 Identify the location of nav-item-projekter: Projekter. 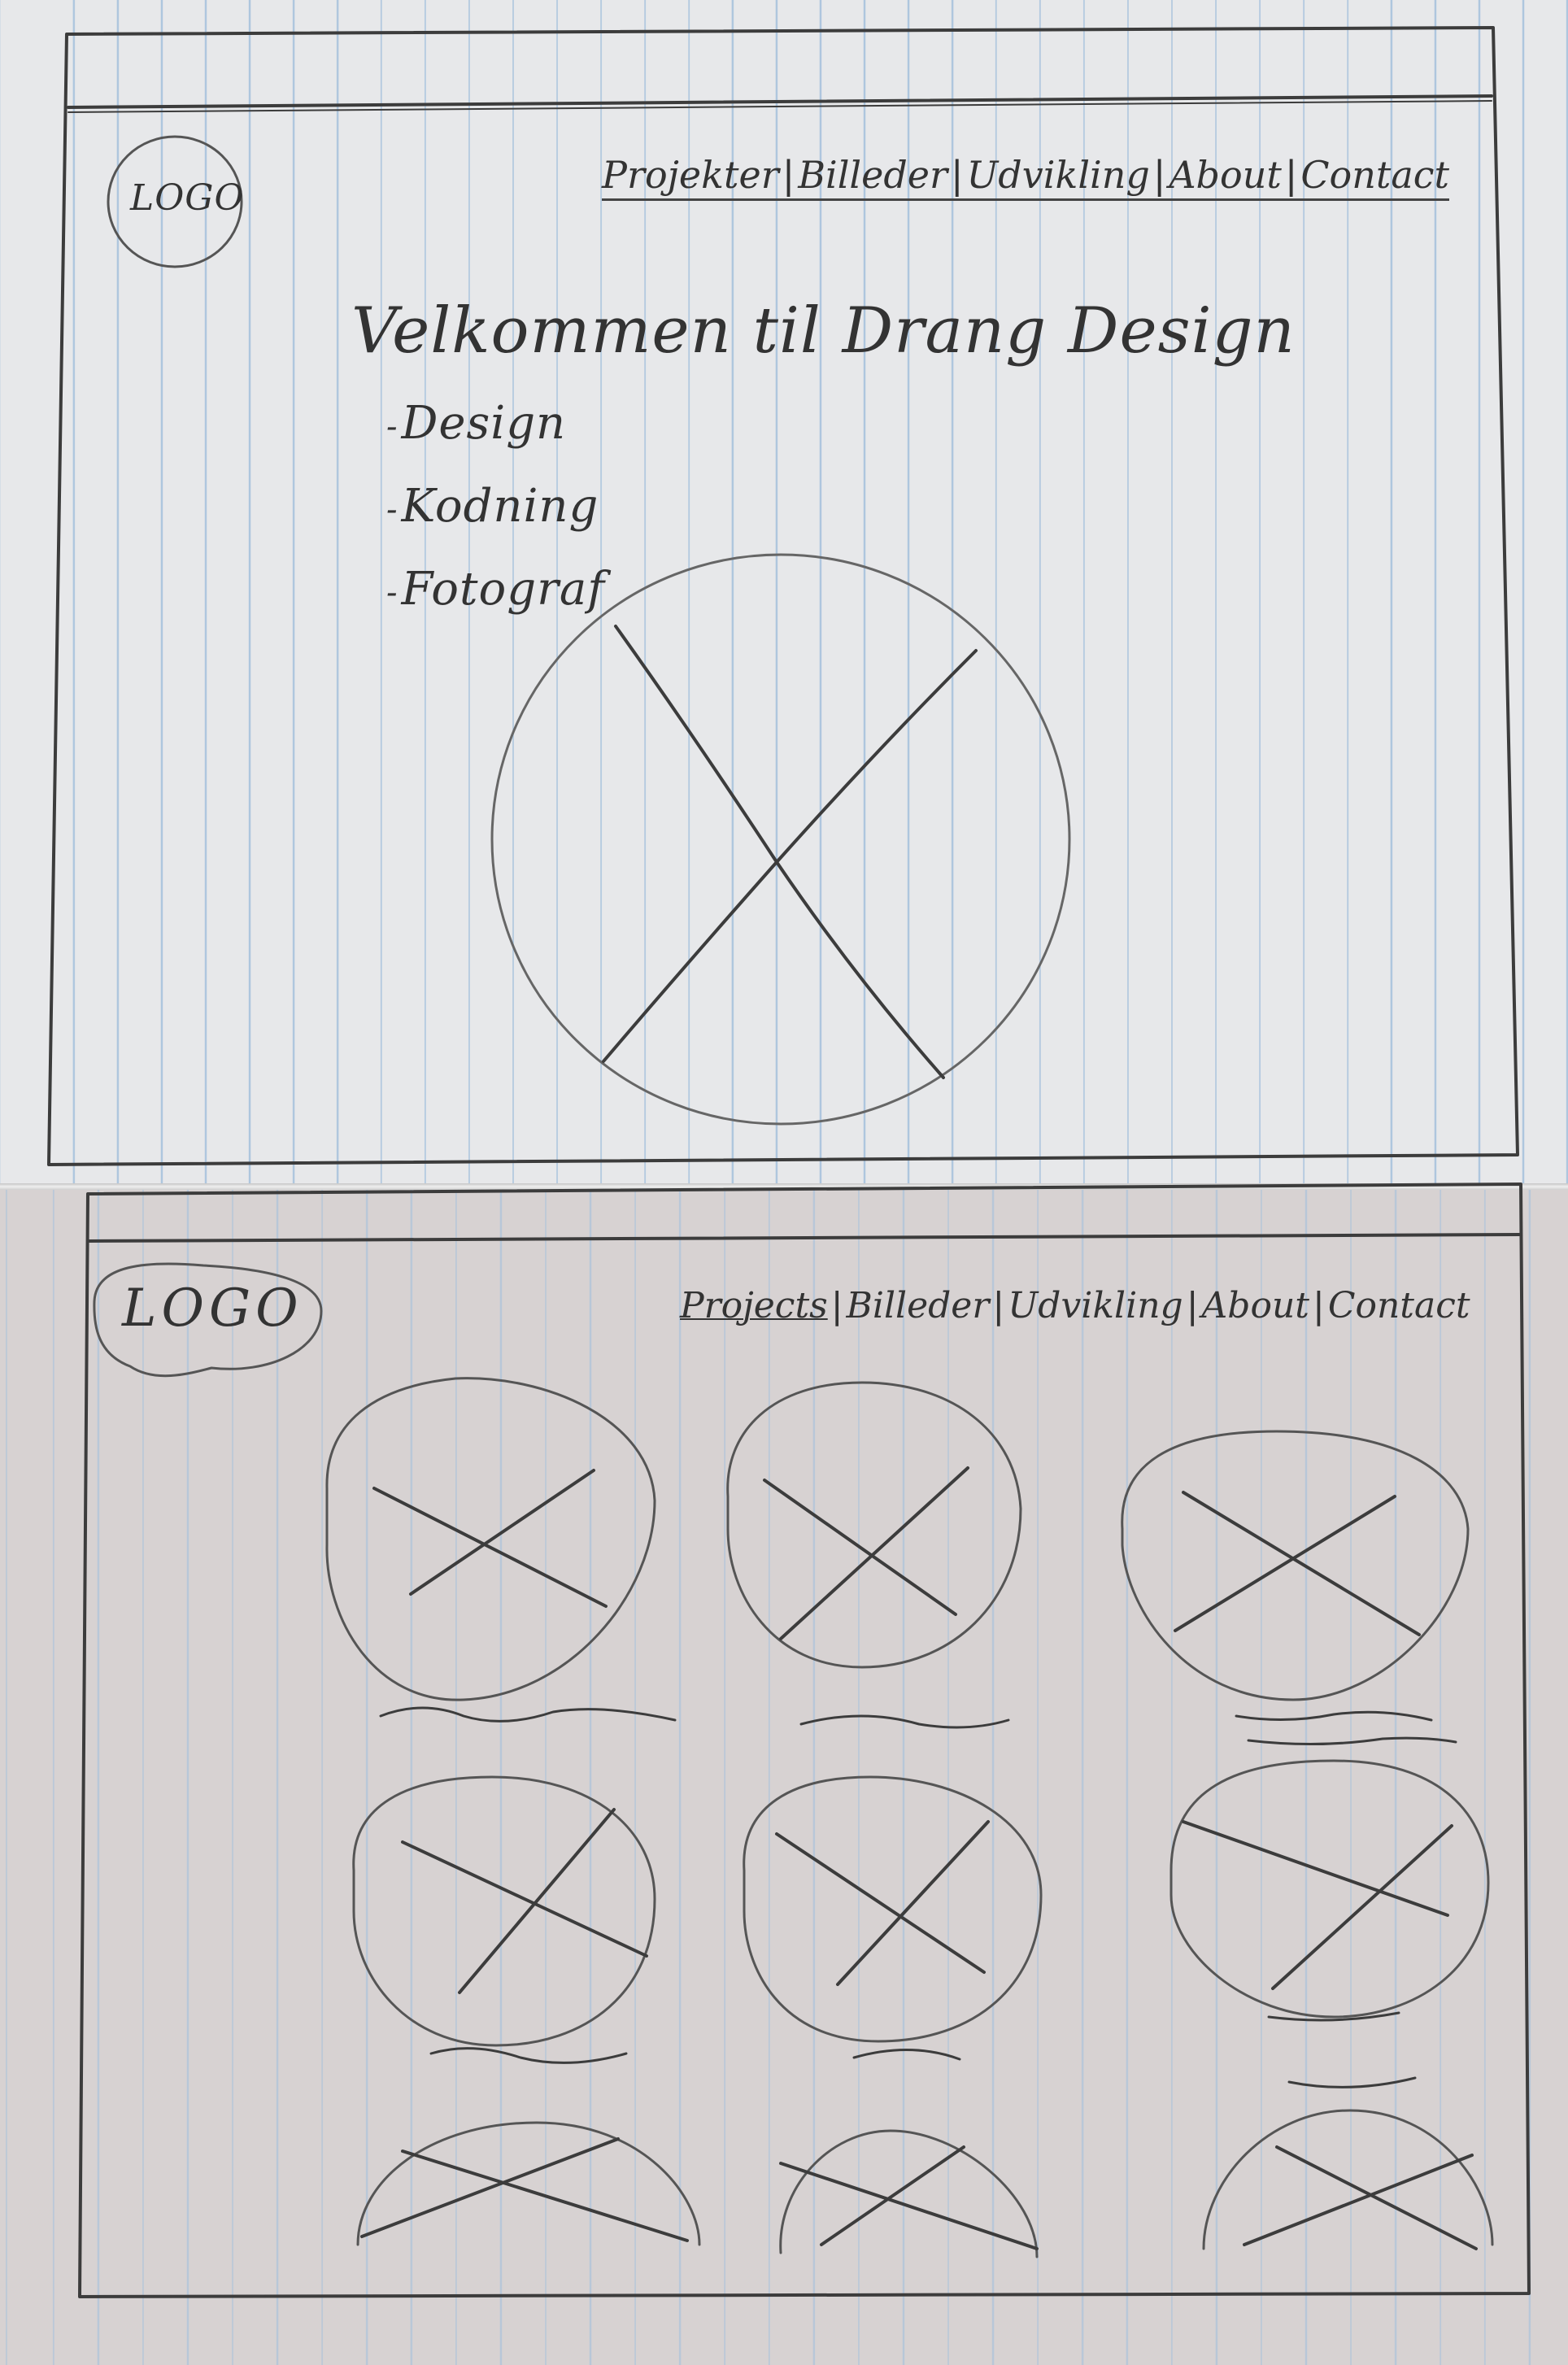
(690, 175).